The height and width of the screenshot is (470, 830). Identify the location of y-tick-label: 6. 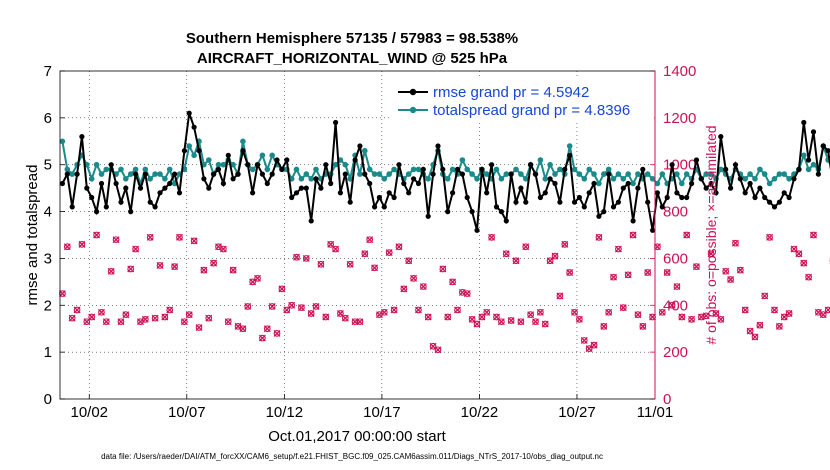
(48, 118).